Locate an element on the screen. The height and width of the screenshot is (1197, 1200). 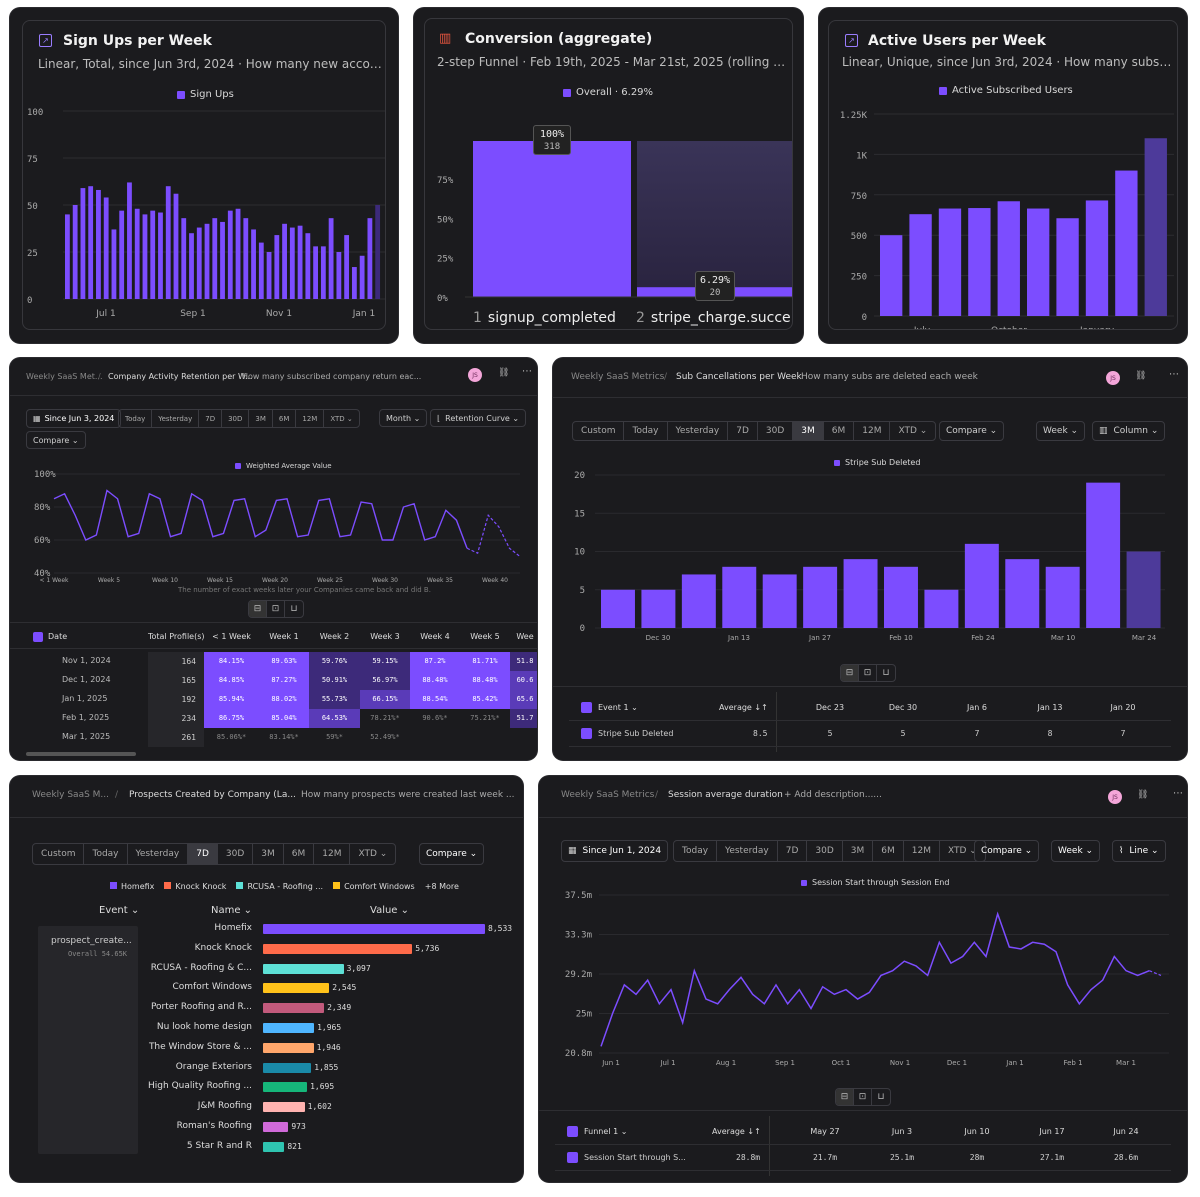
breadcrumb-board: Weekly SaaS Metrics is located at coordinates (608, 795).